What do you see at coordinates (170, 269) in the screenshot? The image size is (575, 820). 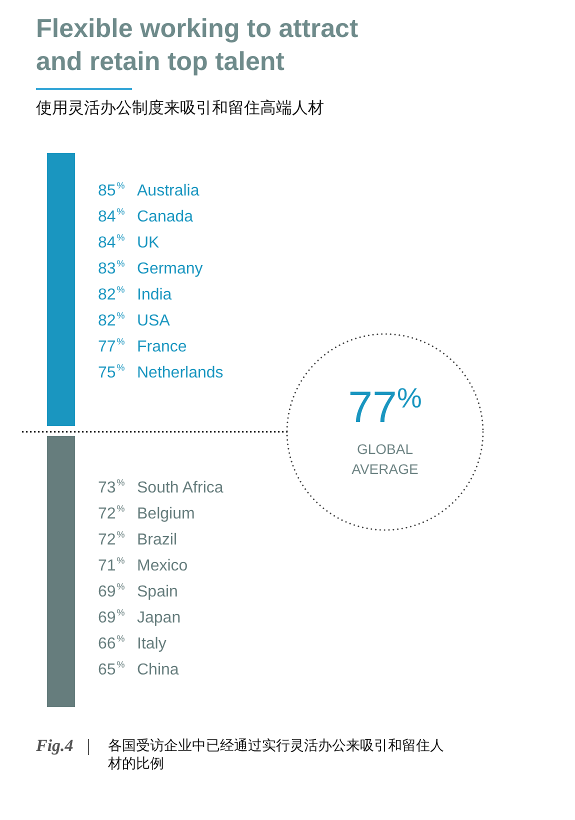 I see `category-label: Germany` at bounding box center [170, 269].